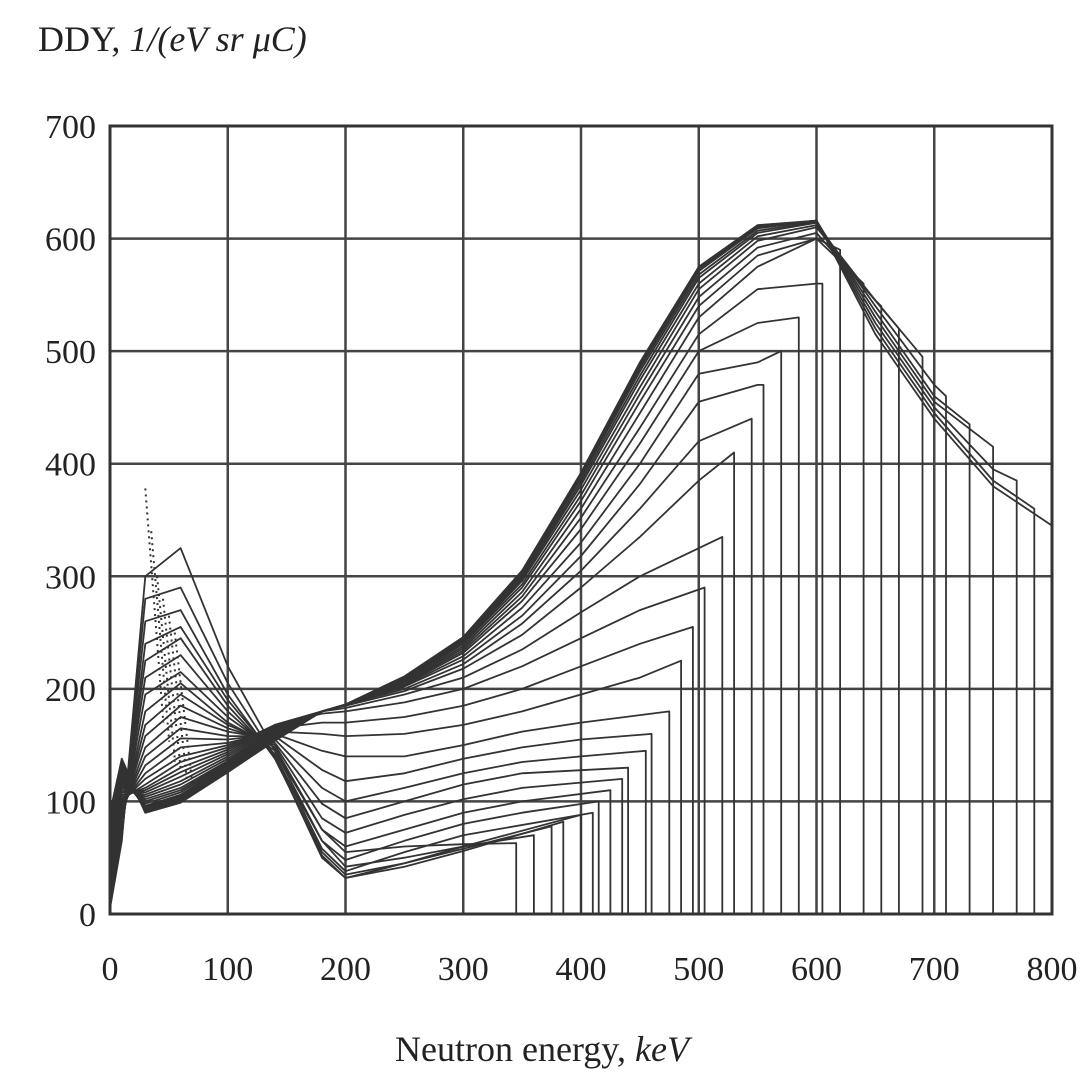  Describe the element at coordinates (661, 1049) in the screenshot. I see `x-axis-label-units: keV` at that location.